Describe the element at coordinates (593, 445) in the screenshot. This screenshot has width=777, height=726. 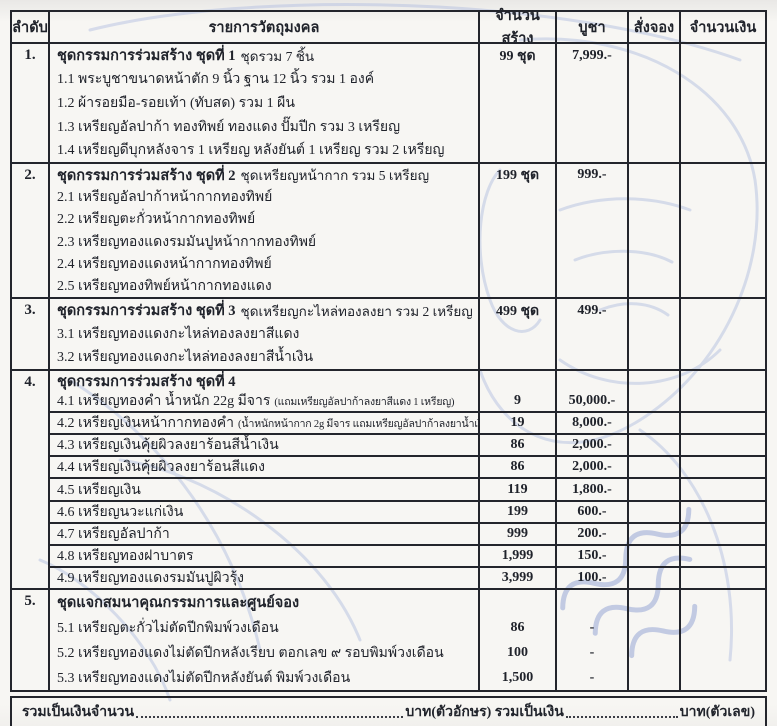
I see `price-cell: 2,000.-` at that location.